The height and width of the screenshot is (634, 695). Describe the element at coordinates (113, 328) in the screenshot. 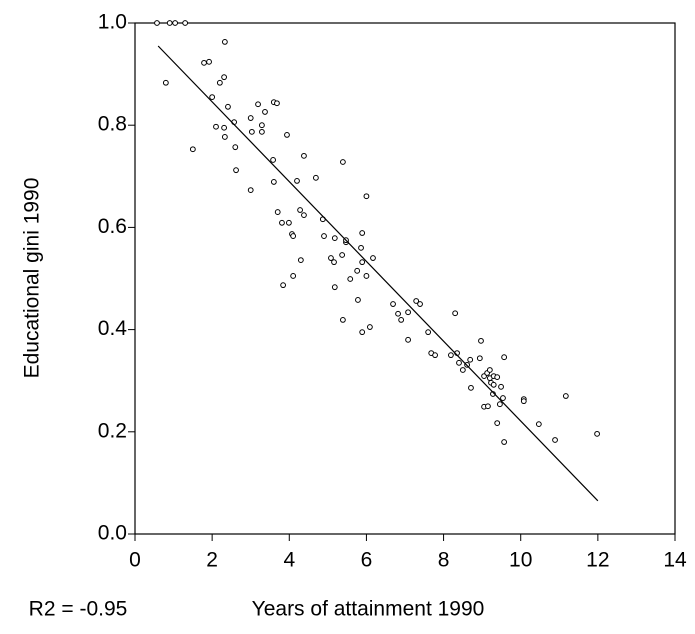

I see `y-tick-label: 0.4` at that location.